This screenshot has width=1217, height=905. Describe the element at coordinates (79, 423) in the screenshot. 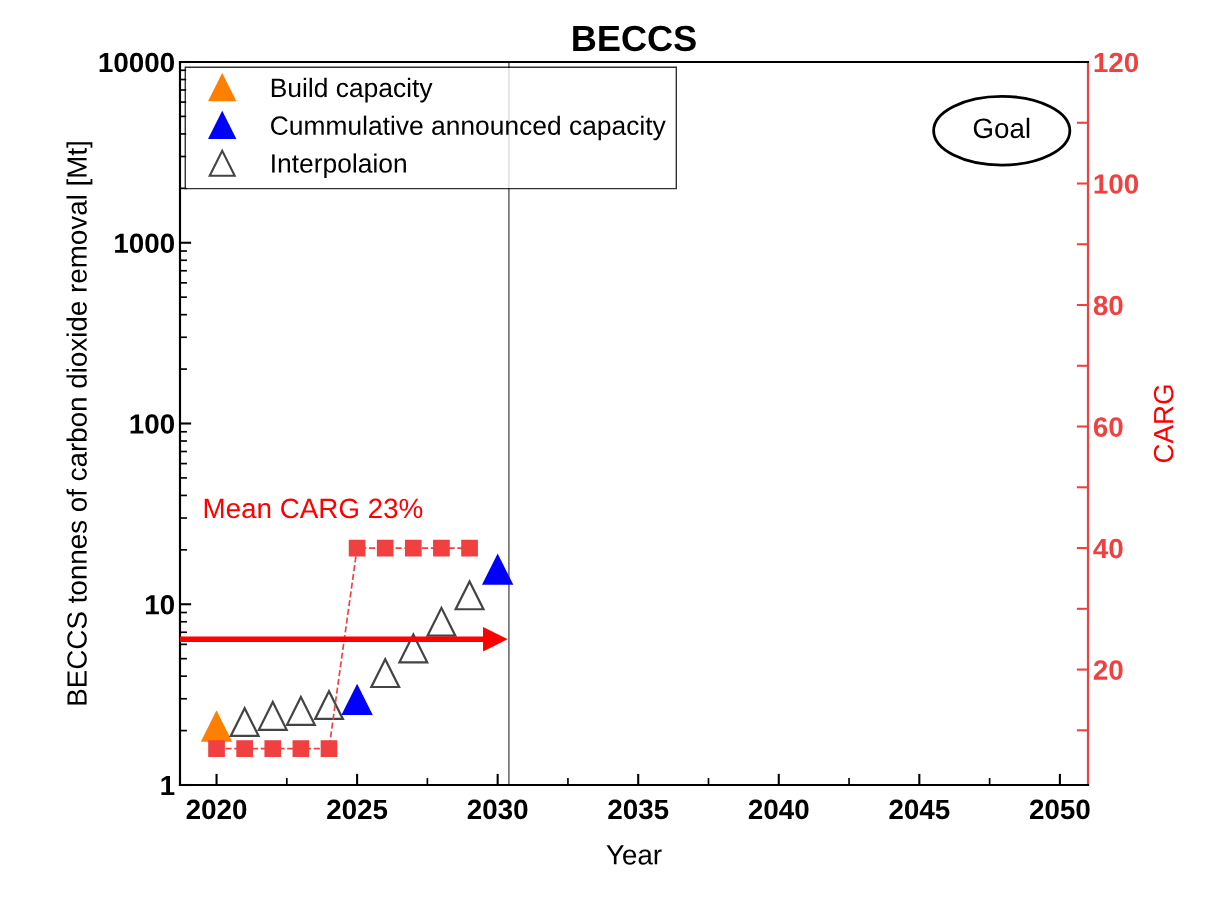

I see `y-axis-title: BECCS tonnes of carbon dioxide removal [Mt]` at that location.